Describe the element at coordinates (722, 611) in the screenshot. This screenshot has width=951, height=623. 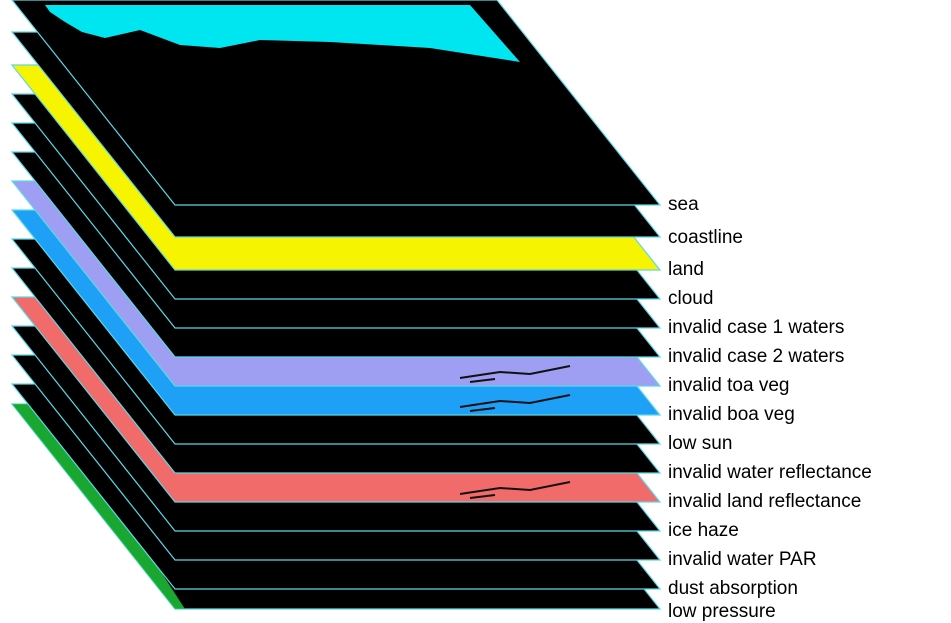
I see `label-low-pressure: low pressure` at that location.